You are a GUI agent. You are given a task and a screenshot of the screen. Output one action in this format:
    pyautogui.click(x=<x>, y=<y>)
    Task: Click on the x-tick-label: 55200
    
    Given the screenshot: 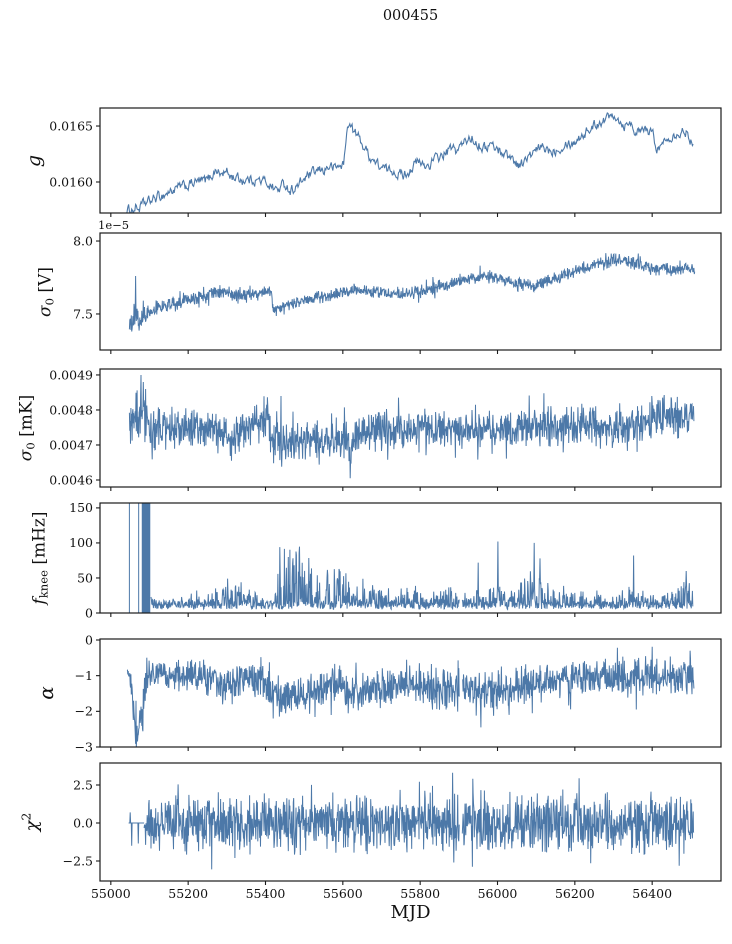 What is the action you would take?
    pyautogui.click(x=188, y=893)
    